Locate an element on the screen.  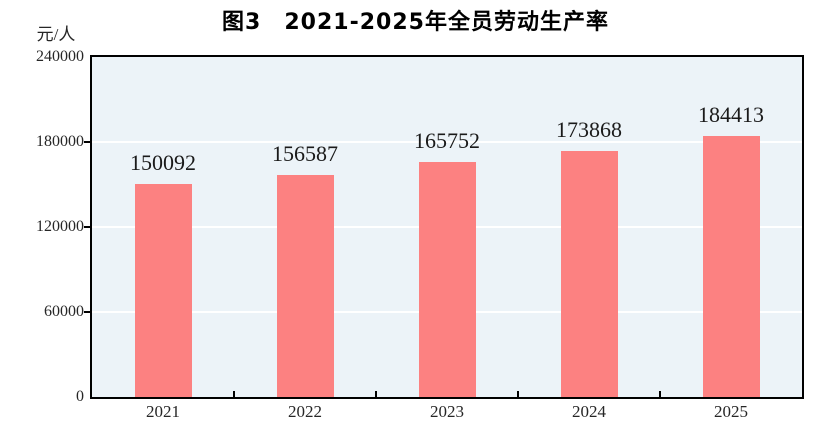
x-axis-label-2021: 2021 is located at coordinates (163, 411).